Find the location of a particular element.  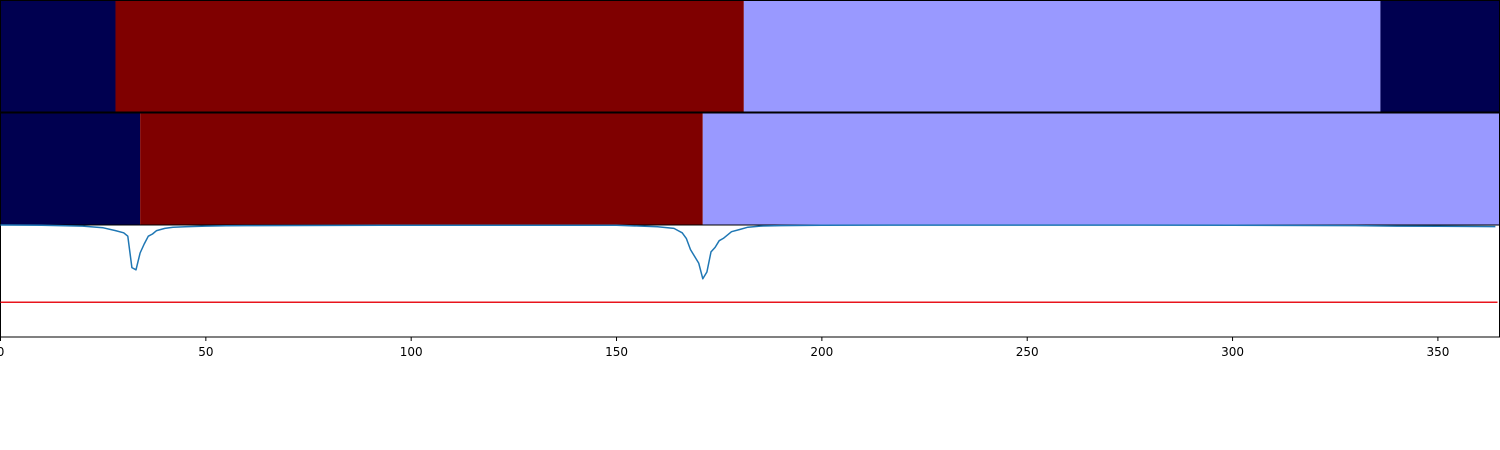

x-tick-label-300: 300 is located at coordinates (1232, 352).